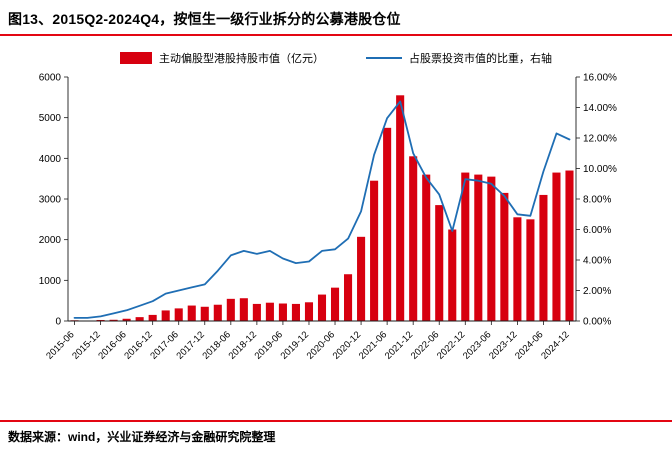  Describe the element at coordinates (136, 58) in the screenshot. I see `bar-series-swatch-icon` at that location.